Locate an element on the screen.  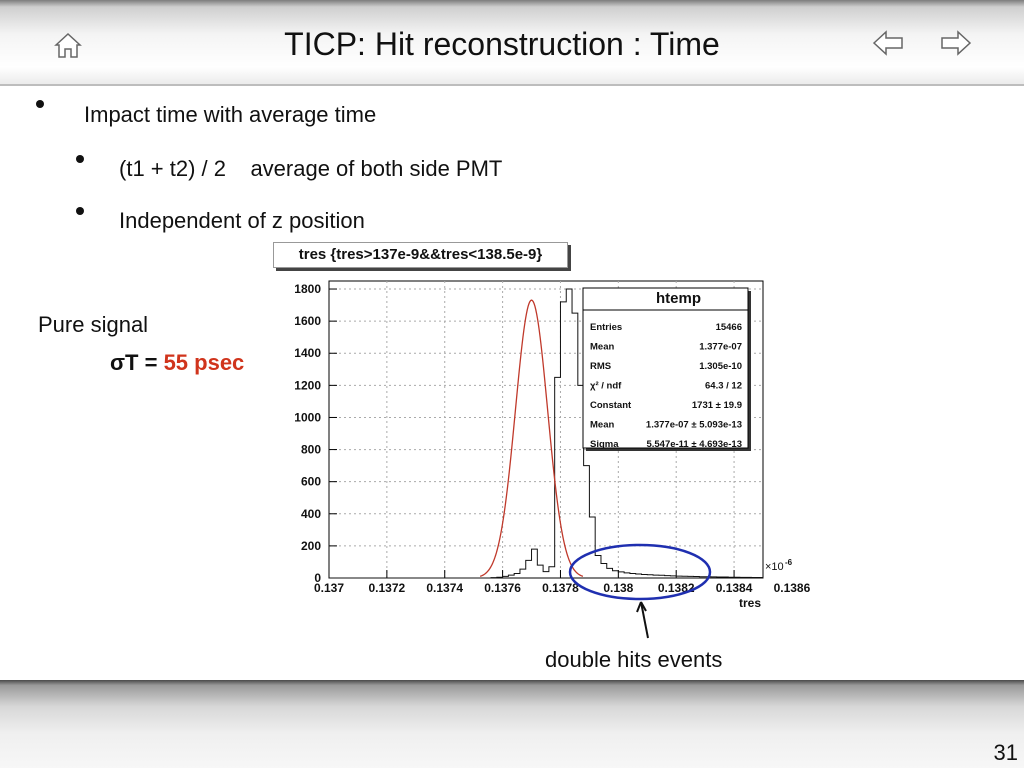
bullet-independent-z: Independent of z position is located at coordinates (242, 220).